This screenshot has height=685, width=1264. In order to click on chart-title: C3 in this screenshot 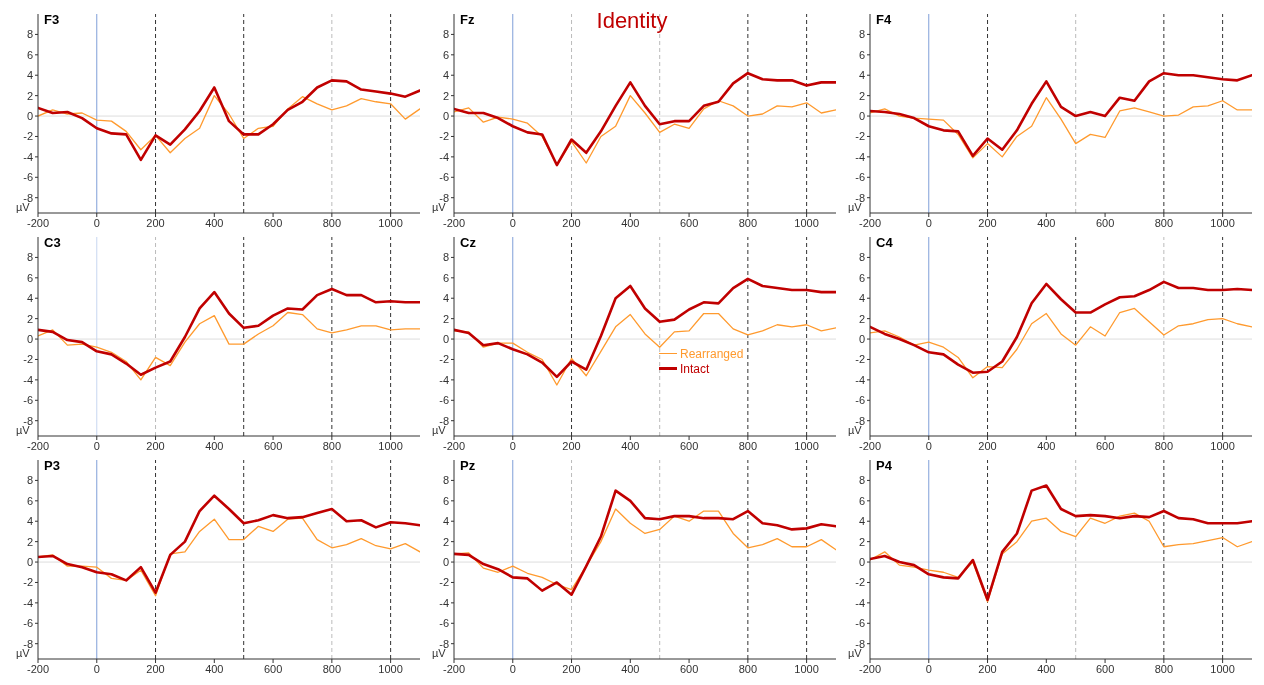, I will do `click(52, 242)`.